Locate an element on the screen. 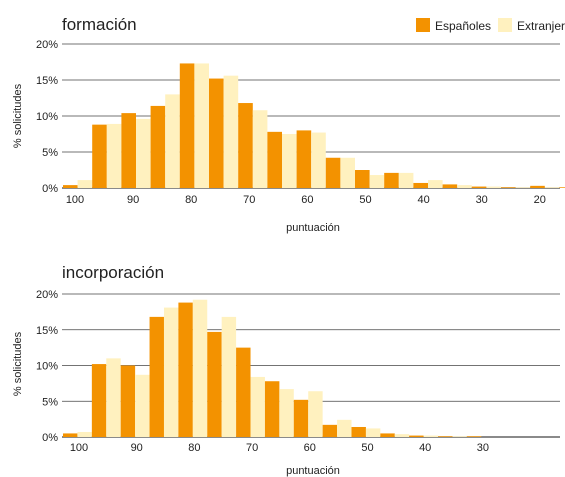  legend: Españoles Extranjeros is located at coordinates (490, 25).